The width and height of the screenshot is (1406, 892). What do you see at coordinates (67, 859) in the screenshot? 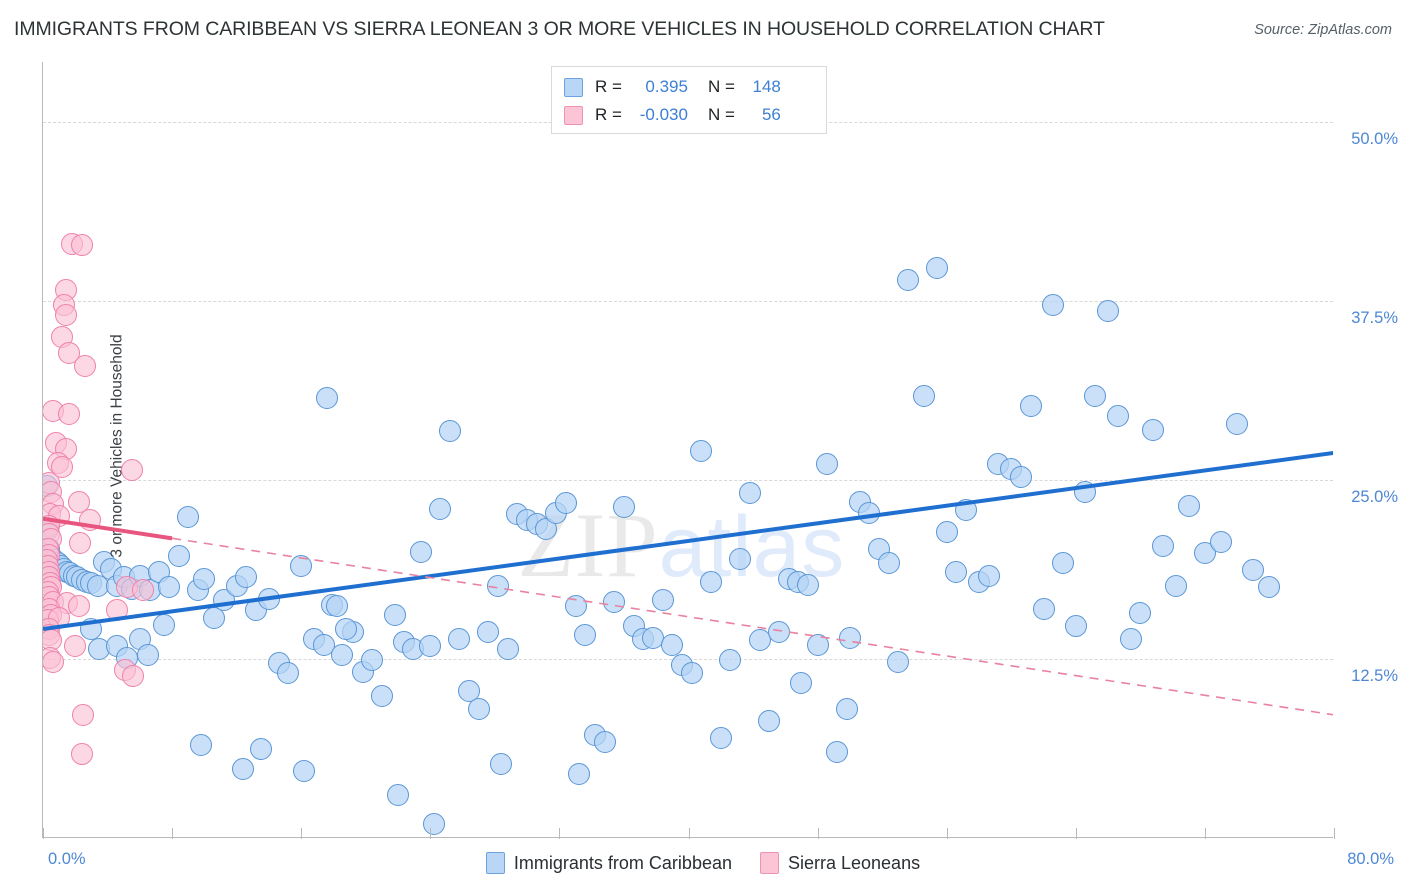
I see `x-axis-min-label: 0.0%` at bounding box center [67, 859].